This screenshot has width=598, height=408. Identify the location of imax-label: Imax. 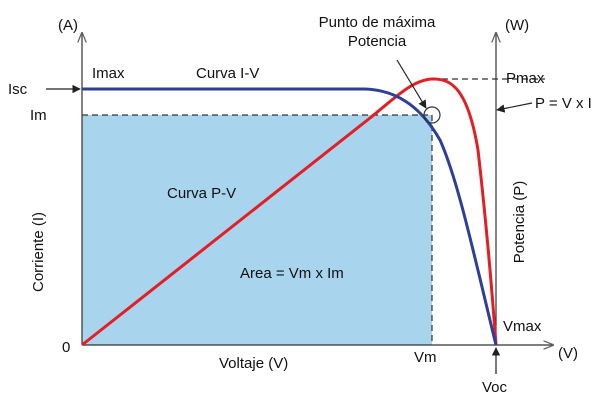
(108, 73).